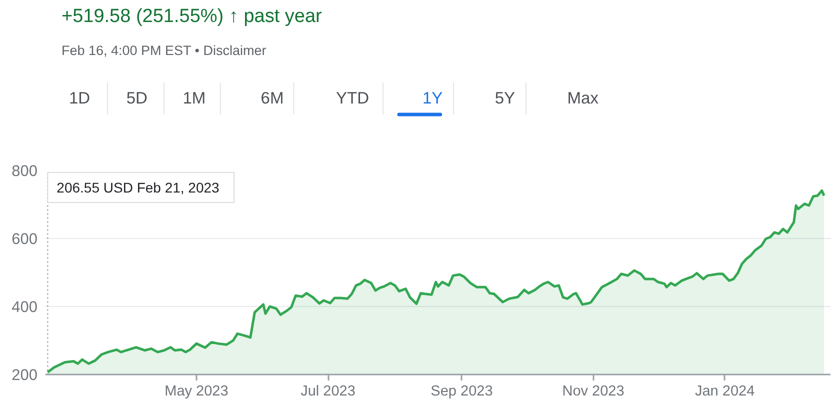 The image size is (835, 410). What do you see at coordinates (25, 307) in the screenshot?
I see `y-tick-label: 400` at bounding box center [25, 307].